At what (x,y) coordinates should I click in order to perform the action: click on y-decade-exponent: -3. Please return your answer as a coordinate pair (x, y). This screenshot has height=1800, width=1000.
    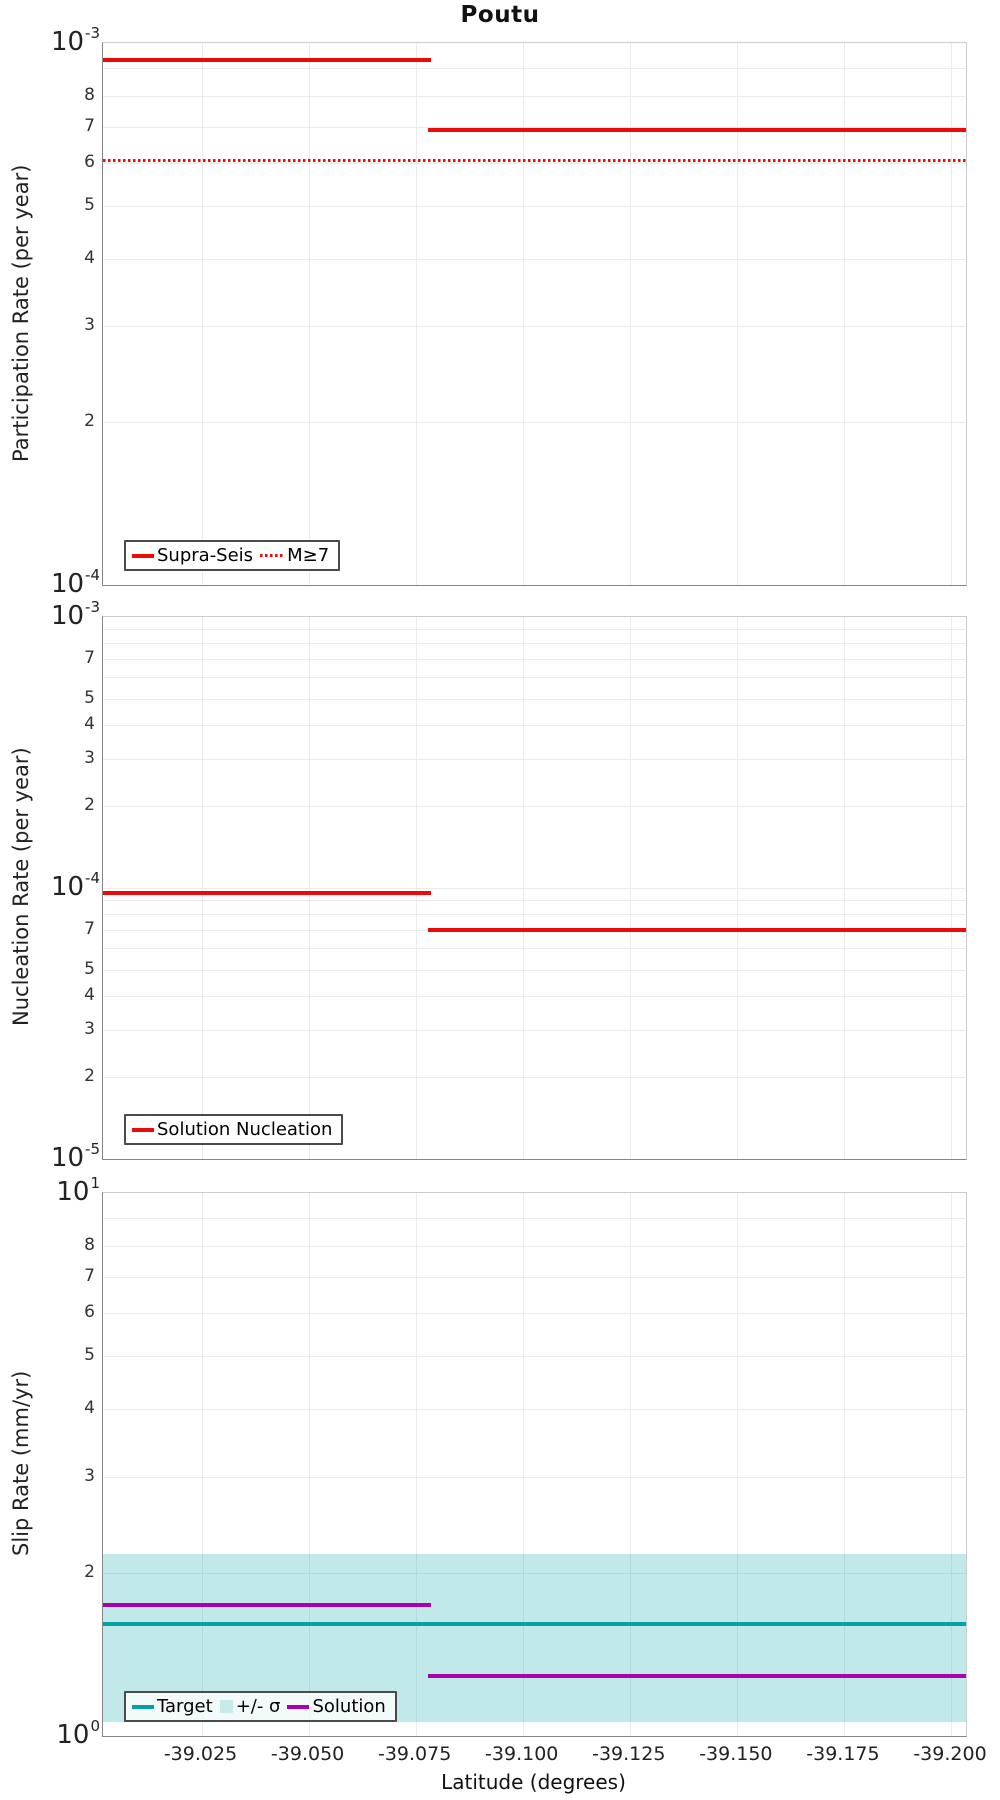
    Looking at the image, I should click on (92, 33).